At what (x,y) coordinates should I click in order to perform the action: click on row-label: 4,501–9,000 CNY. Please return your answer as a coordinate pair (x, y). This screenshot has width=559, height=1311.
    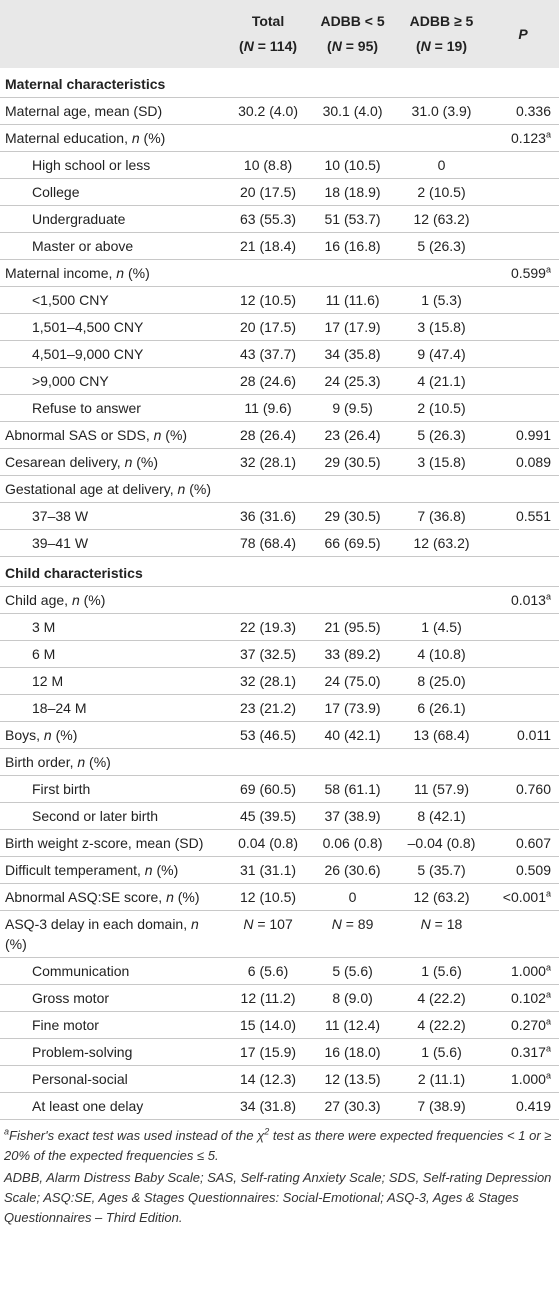
    Looking at the image, I should click on (113, 354).